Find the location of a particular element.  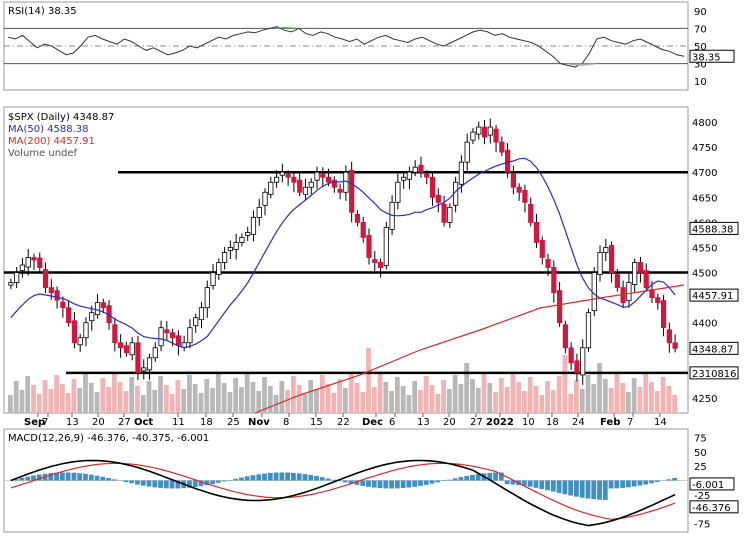

x-axis-label: 7 is located at coordinates (45, 422).